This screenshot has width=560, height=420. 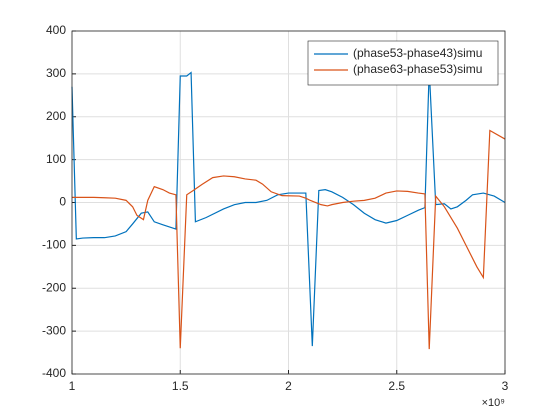 What do you see at coordinates (54, 245) in the screenshot?
I see `y-tick-label: -100` at bounding box center [54, 245].